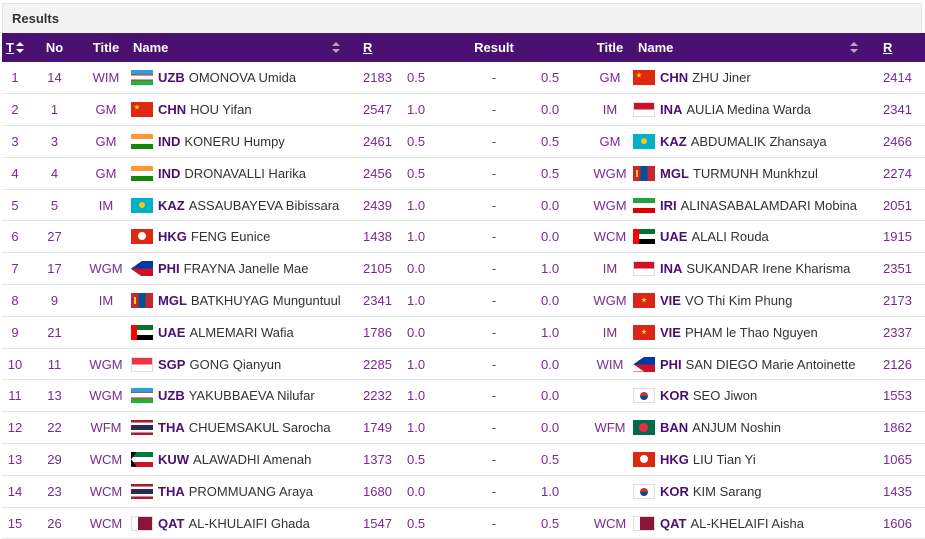  I want to click on player-rating: 1438, so click(377, 237).